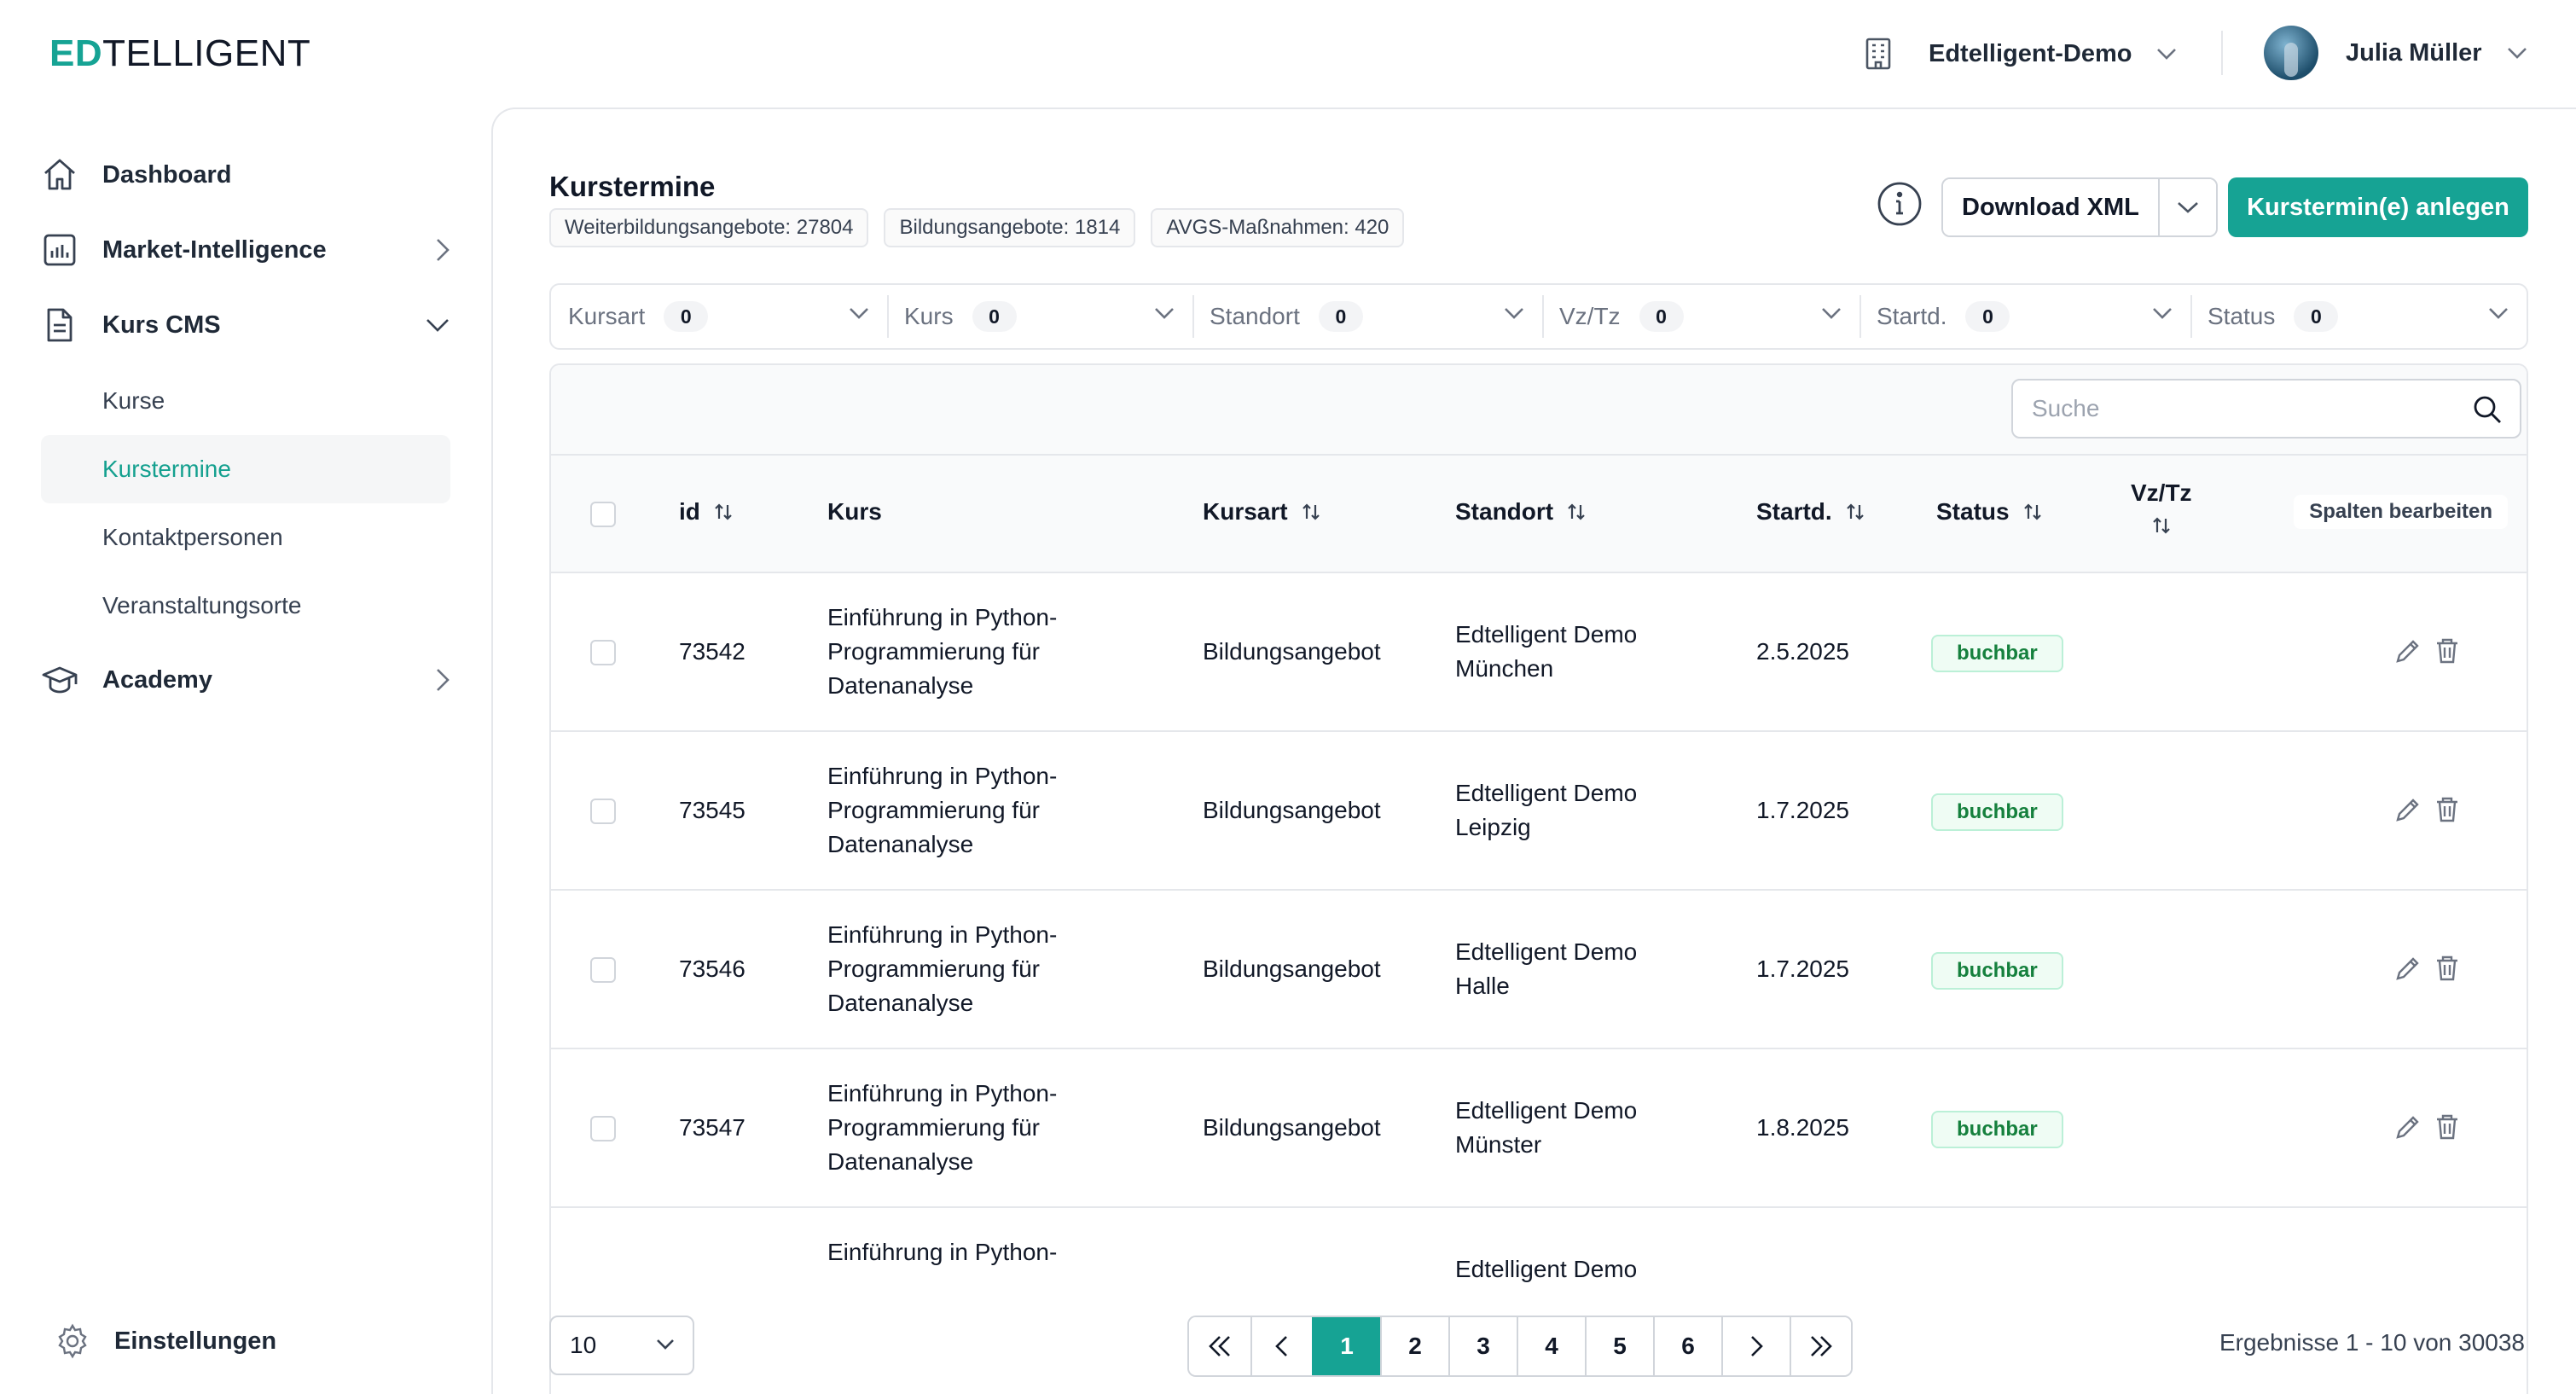  What do you see at coordinates (60, 250) in the screenshot?
I see `bar-chart-icon` at bounding box center [60, 250].